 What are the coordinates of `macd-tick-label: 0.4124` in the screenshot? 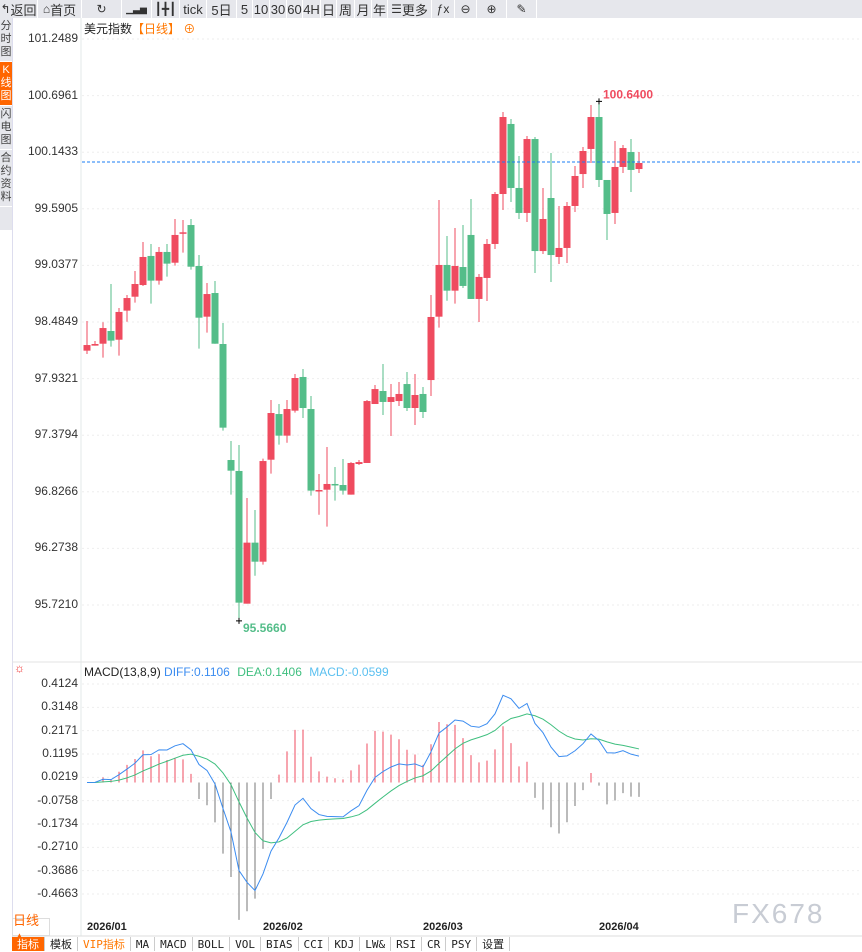 It's located at (59, 683).